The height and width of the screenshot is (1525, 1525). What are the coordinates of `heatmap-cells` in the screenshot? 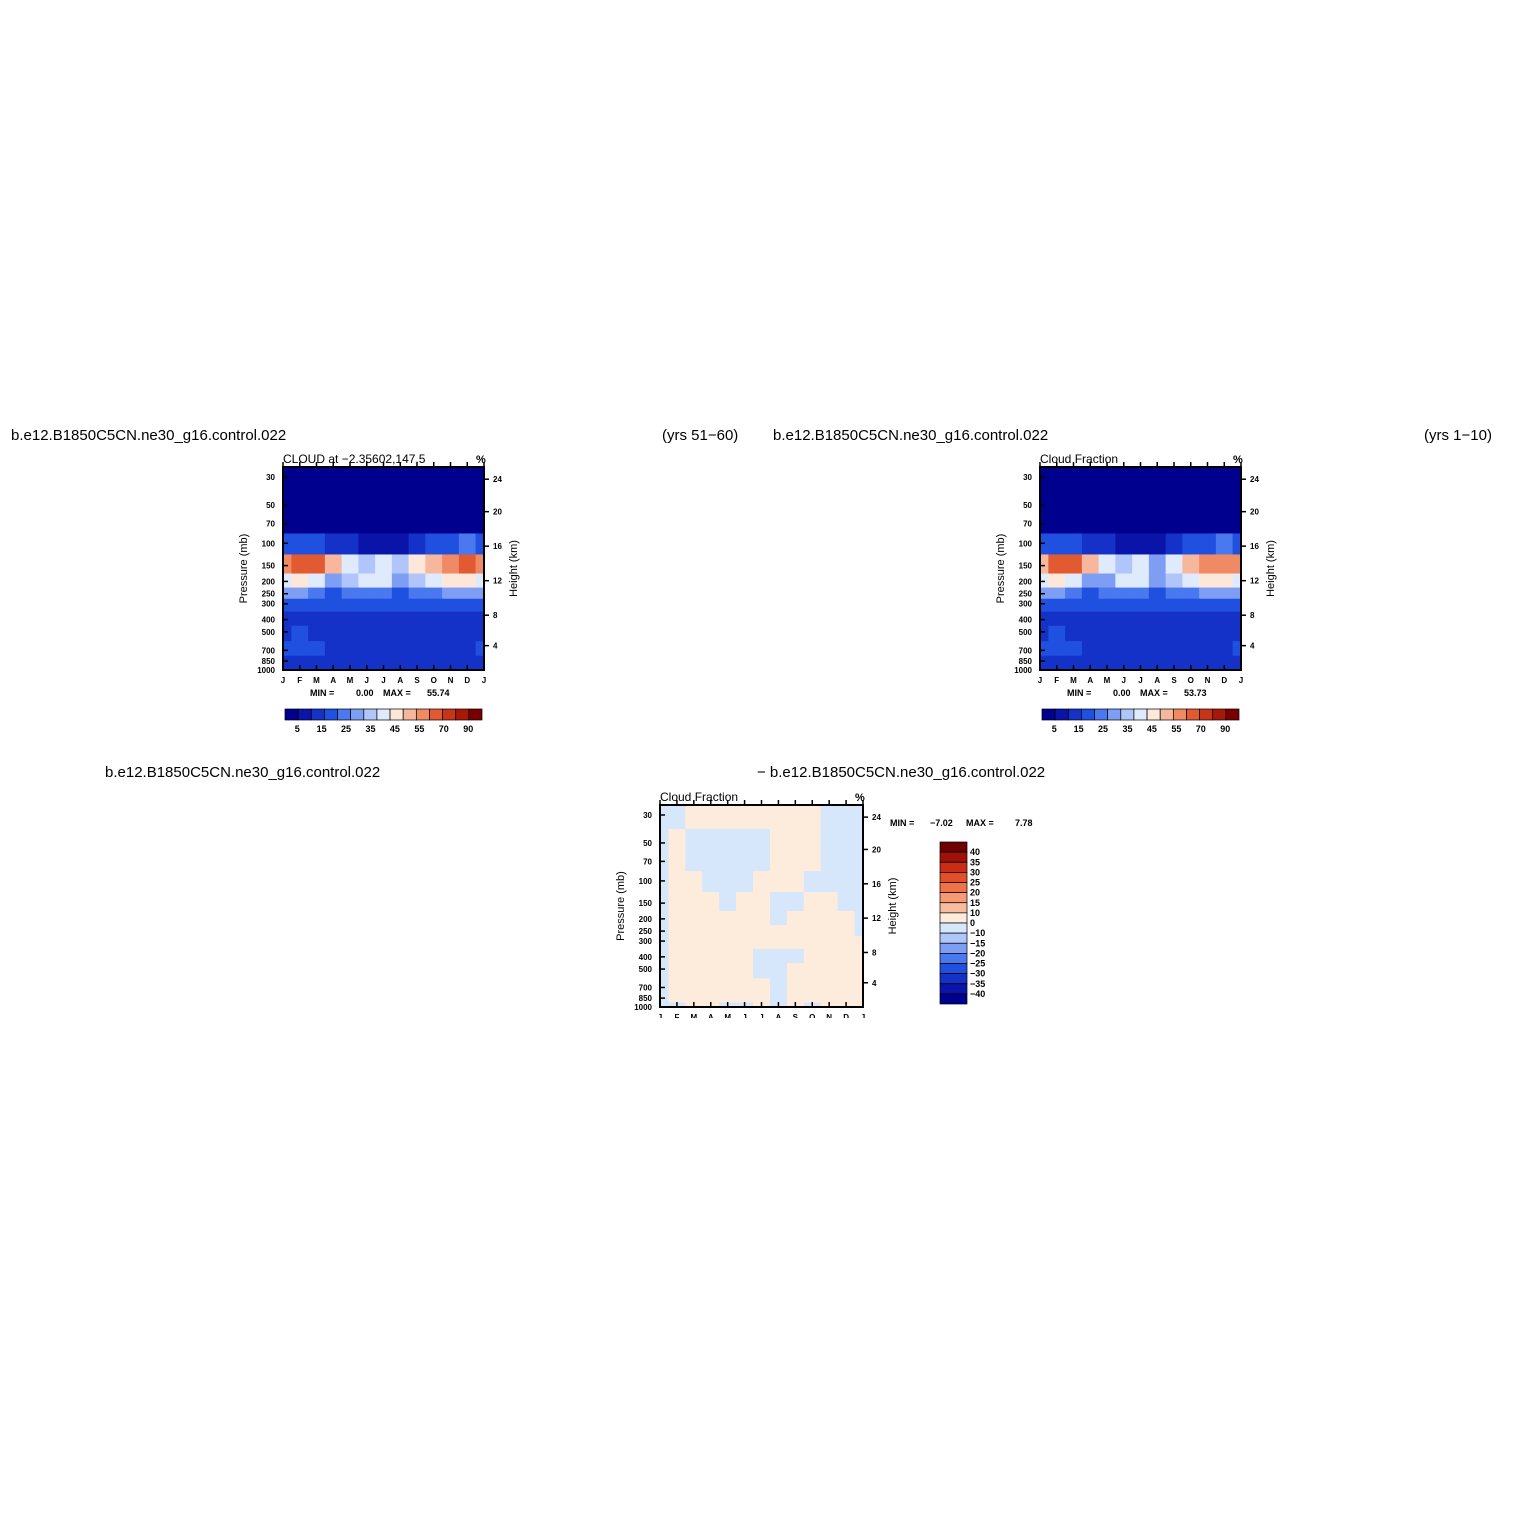 It's located at (762, 906).